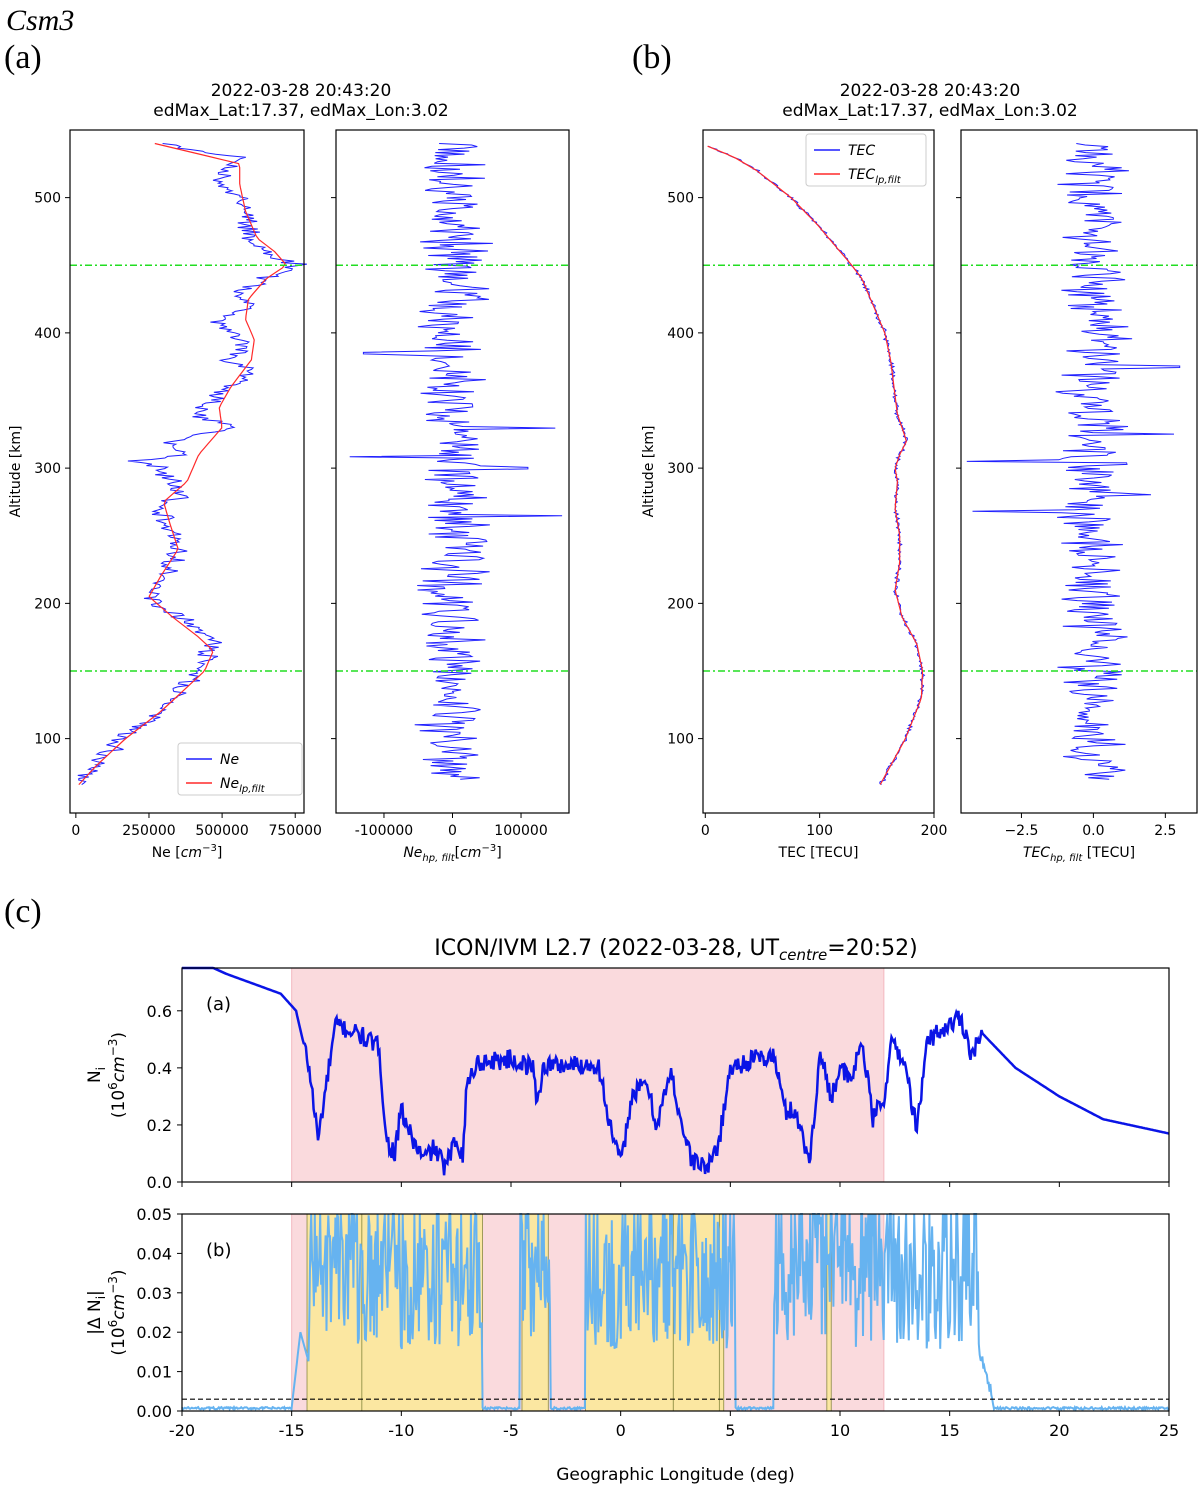 The height and width of the screenshot is (1490, 1200). What do you see at coordinates (47, 604) in the screenshot?
I see `y-tick-label: 200` at bounding box center [47, 604].